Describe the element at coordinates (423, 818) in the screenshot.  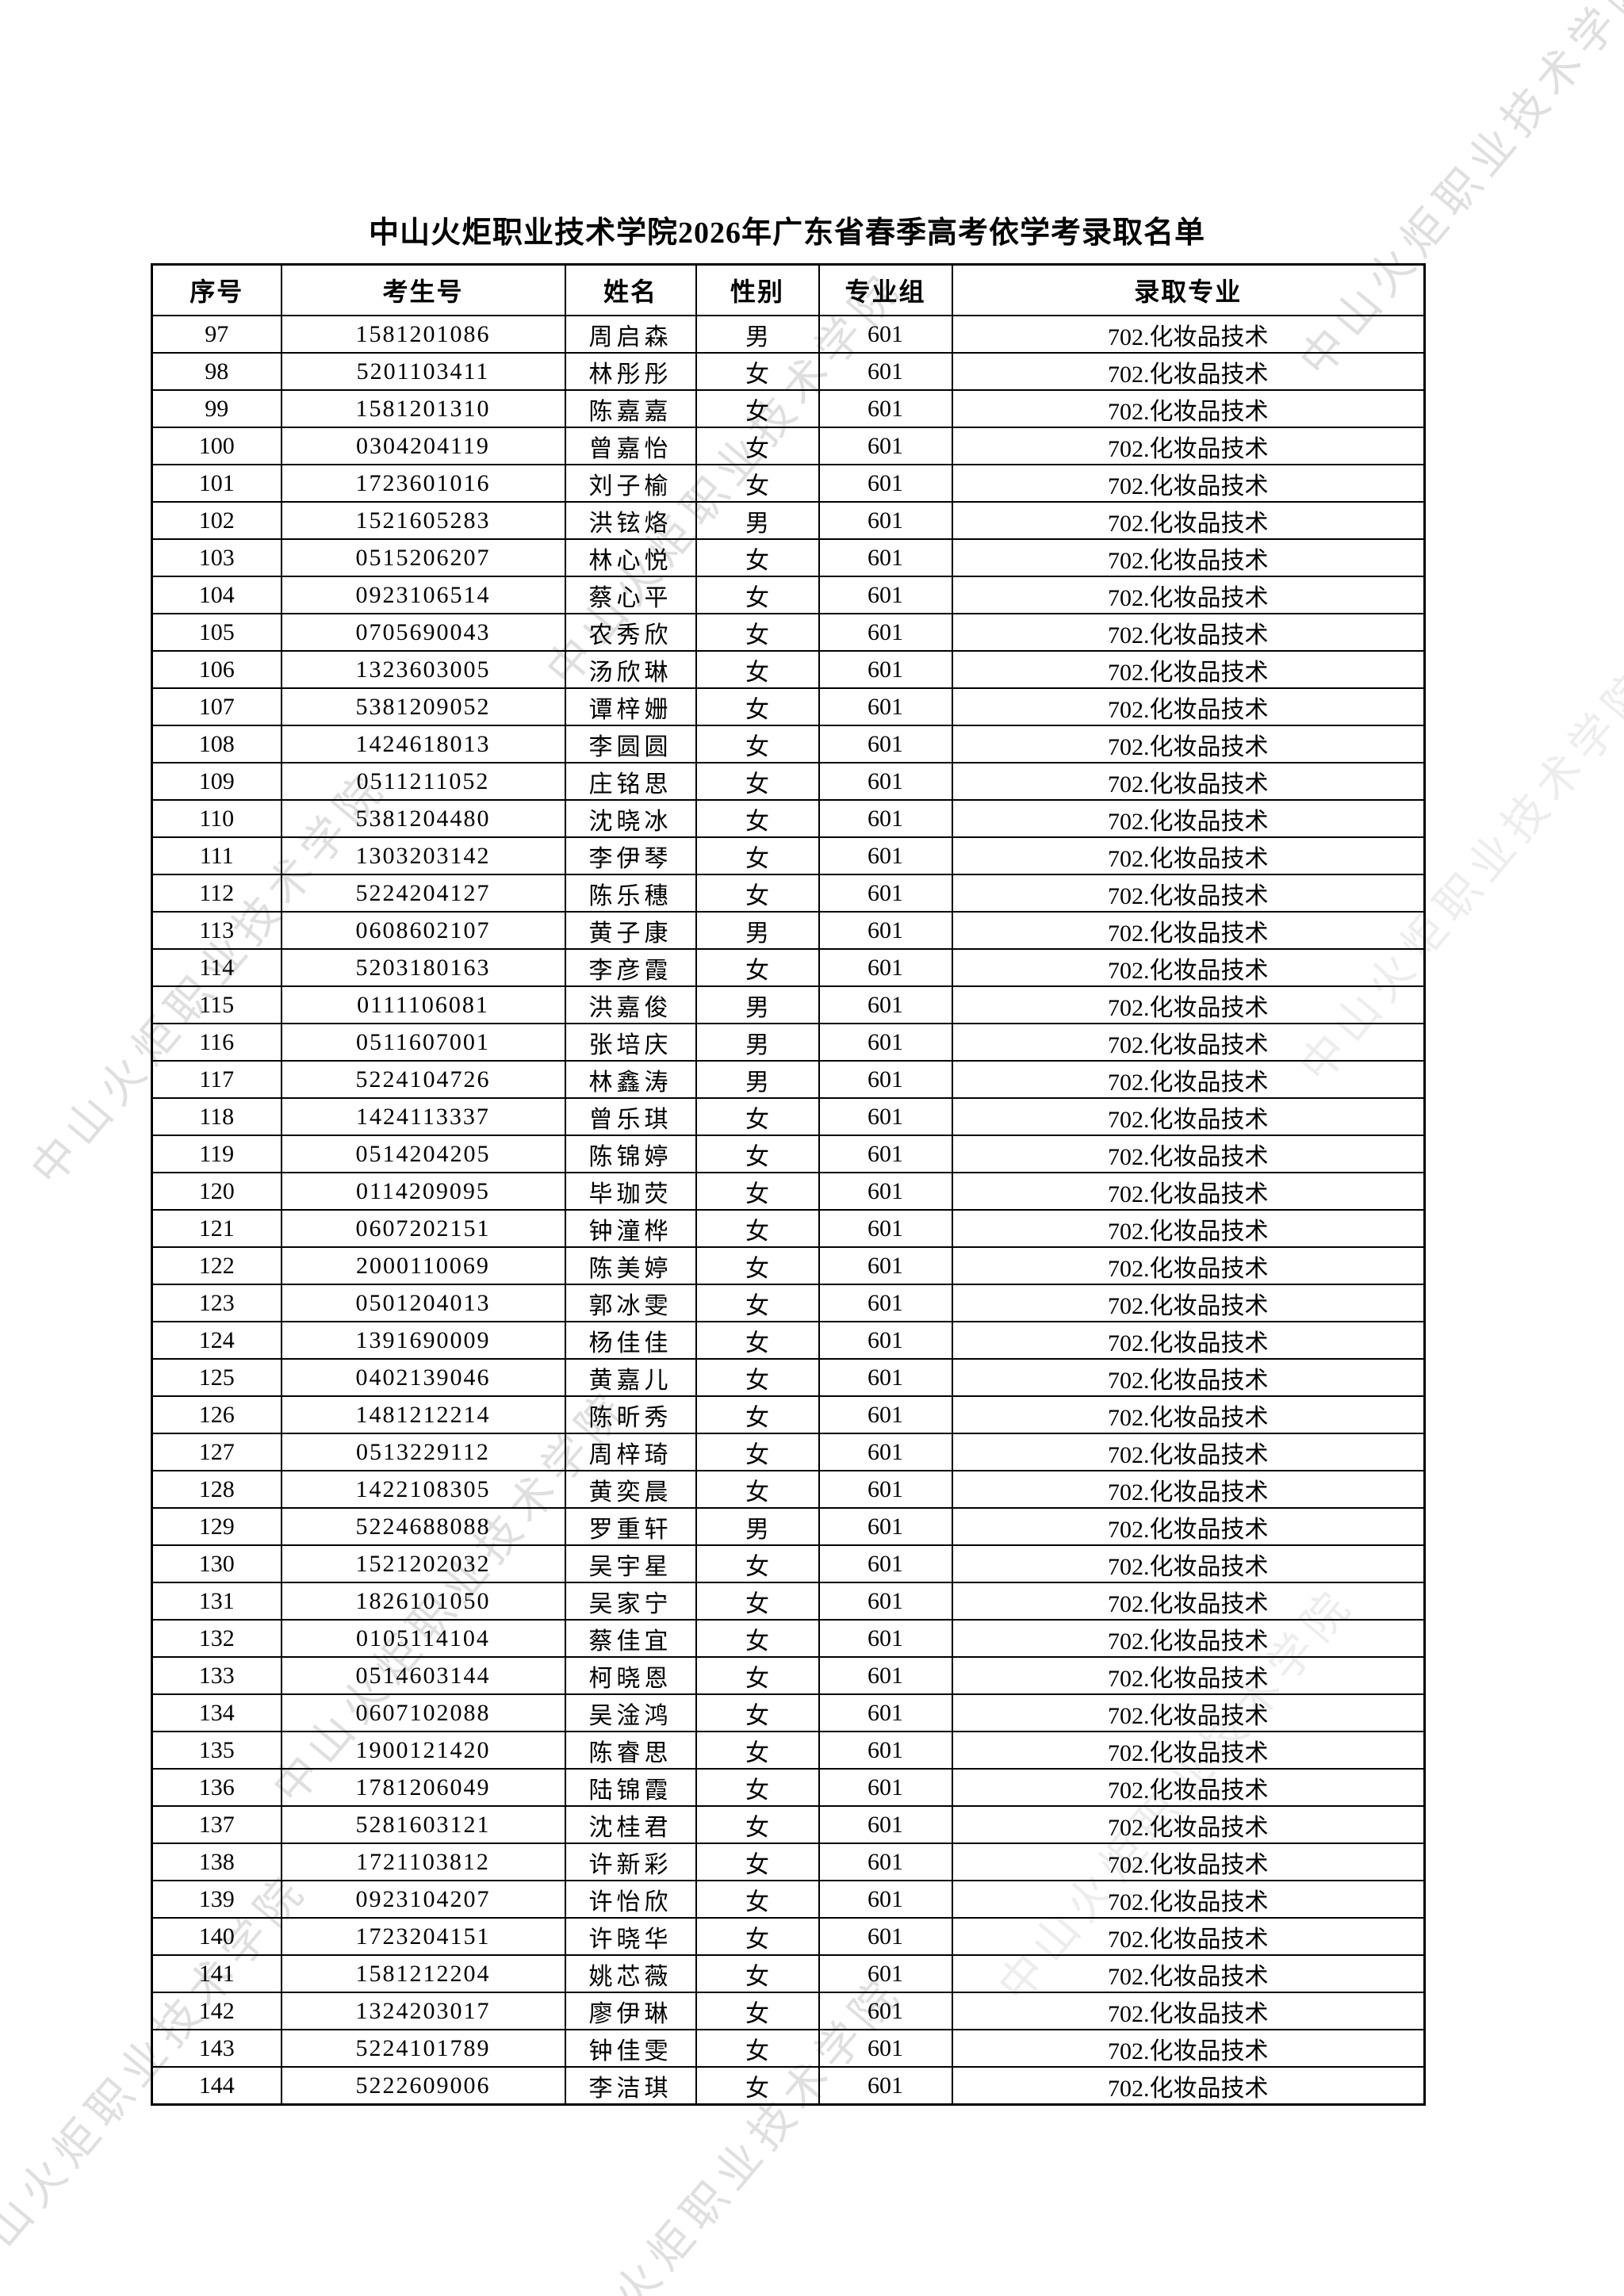
I see `cell-candidate-number: 5381204480` at that location.